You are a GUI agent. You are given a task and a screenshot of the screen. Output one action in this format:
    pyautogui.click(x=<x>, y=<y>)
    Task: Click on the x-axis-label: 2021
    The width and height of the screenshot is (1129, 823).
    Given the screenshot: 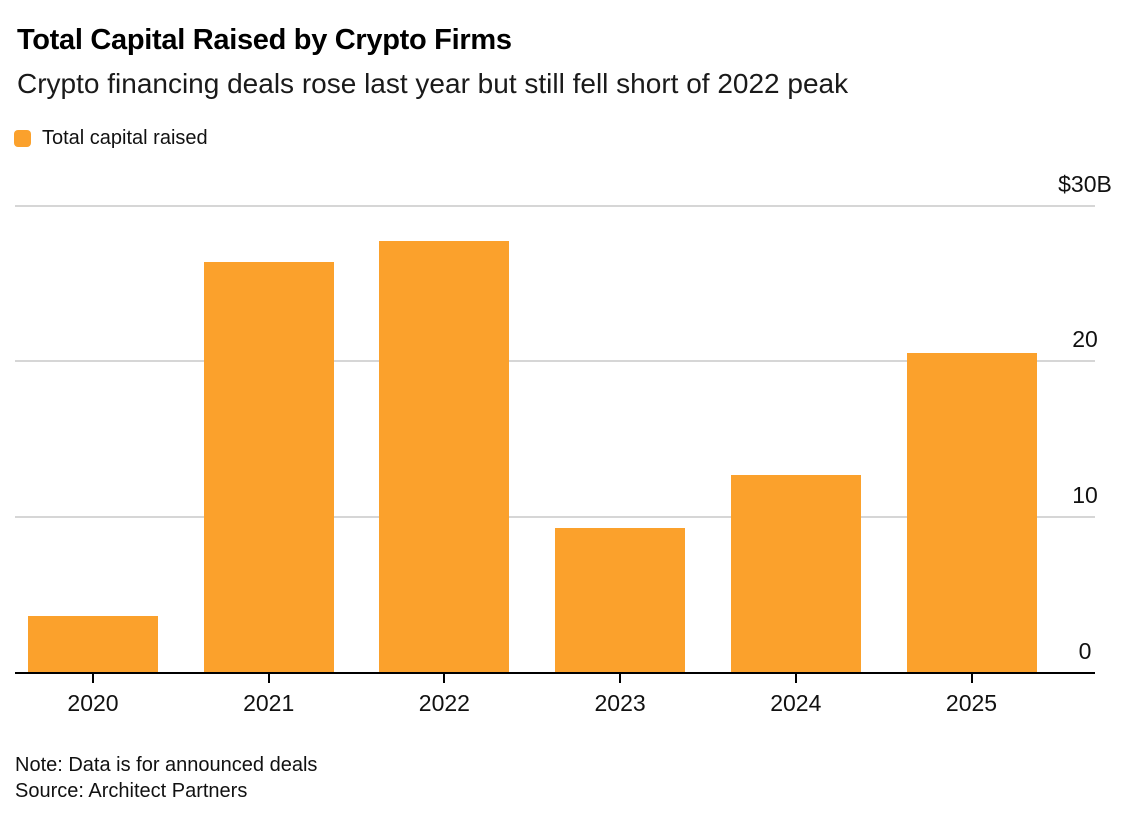 What is the action you would take?
    pyautogui.click(x=269, y=703)
    